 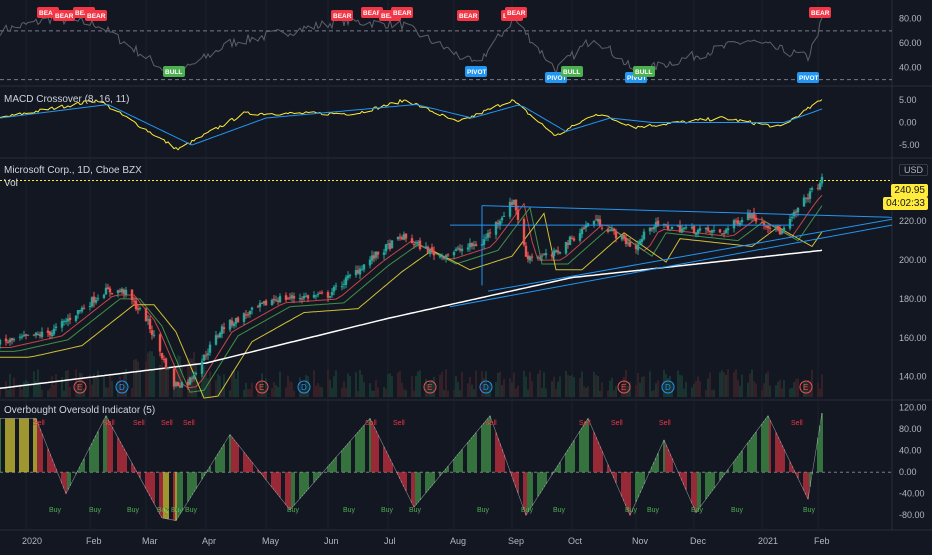 What do you see at coordinates (822, 541) in the screenshot?
I see `x-tick-label: Feb` at bounding box center [822, 541].